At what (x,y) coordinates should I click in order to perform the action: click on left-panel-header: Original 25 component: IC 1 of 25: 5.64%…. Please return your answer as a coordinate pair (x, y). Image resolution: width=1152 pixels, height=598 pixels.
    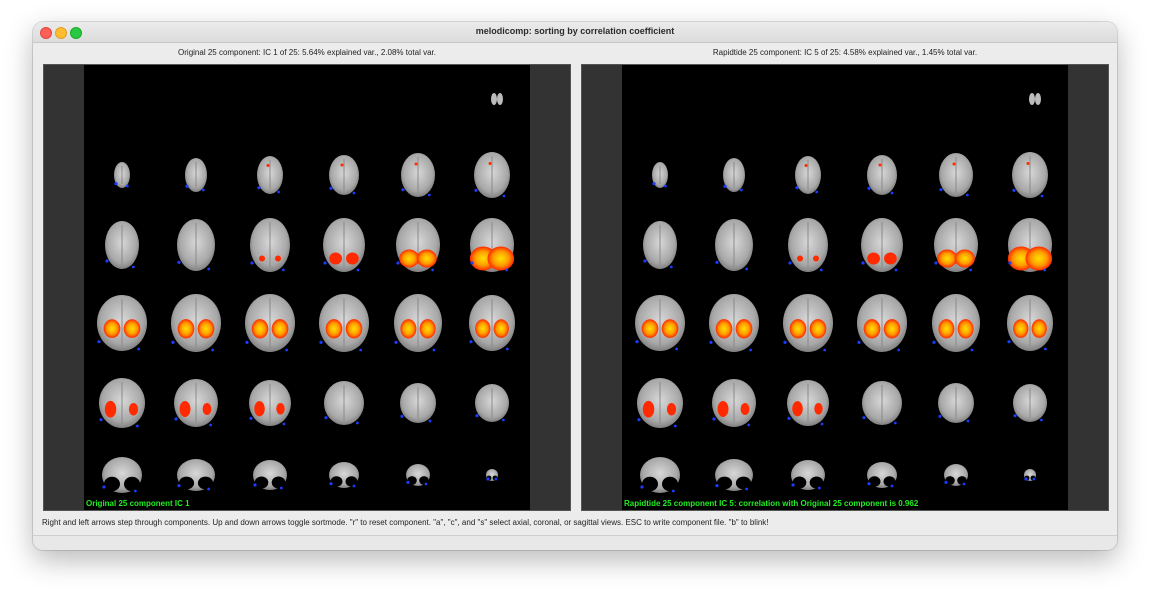
    Looking at the image, I should click on (307, 52).